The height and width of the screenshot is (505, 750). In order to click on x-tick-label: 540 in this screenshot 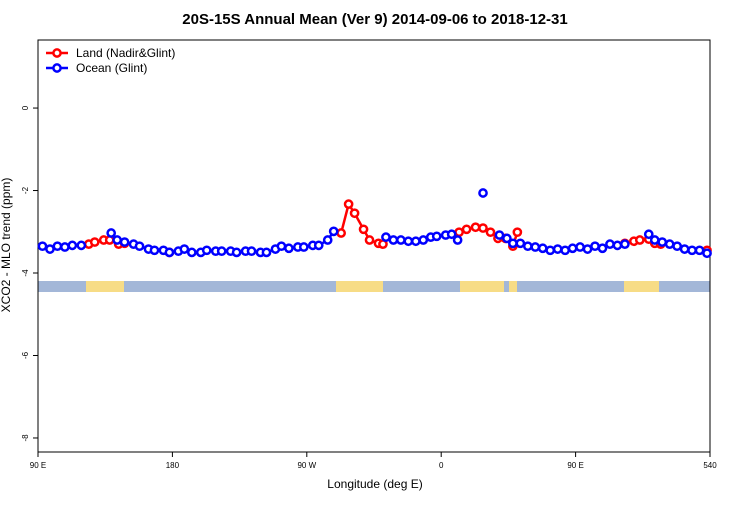, I will do `click(710, 465)`.